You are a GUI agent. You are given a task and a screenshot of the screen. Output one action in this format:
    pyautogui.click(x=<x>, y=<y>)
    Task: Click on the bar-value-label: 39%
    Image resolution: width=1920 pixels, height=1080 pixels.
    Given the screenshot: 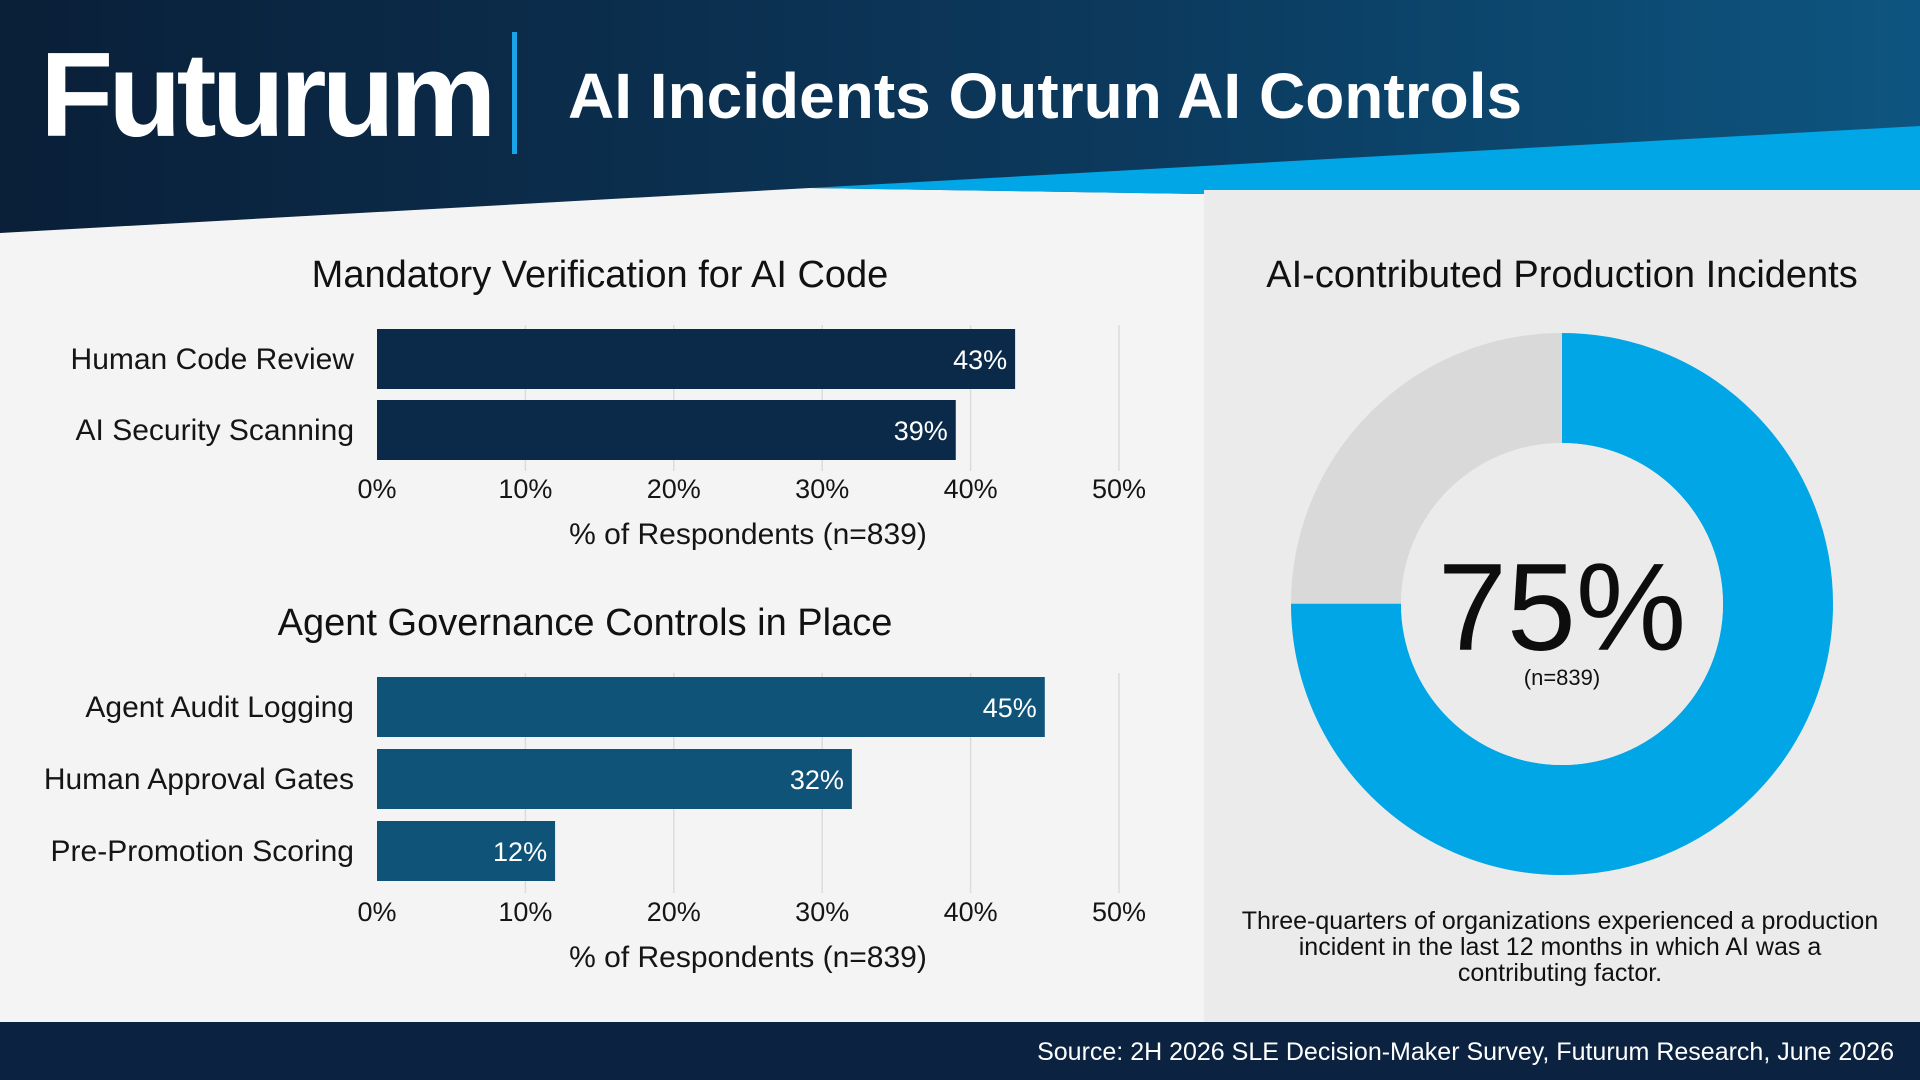 What is the action you would take?
    pyautogui.click(x=921, y=431)
    